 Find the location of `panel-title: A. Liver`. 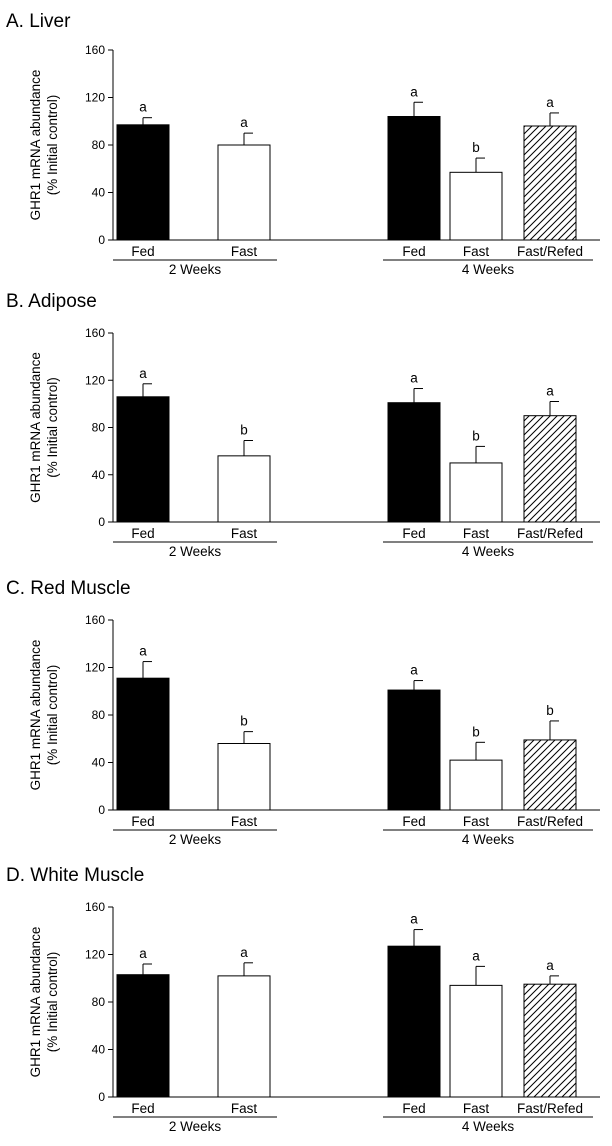

panel-title: A. Liver is located at coordinates (38, 21).